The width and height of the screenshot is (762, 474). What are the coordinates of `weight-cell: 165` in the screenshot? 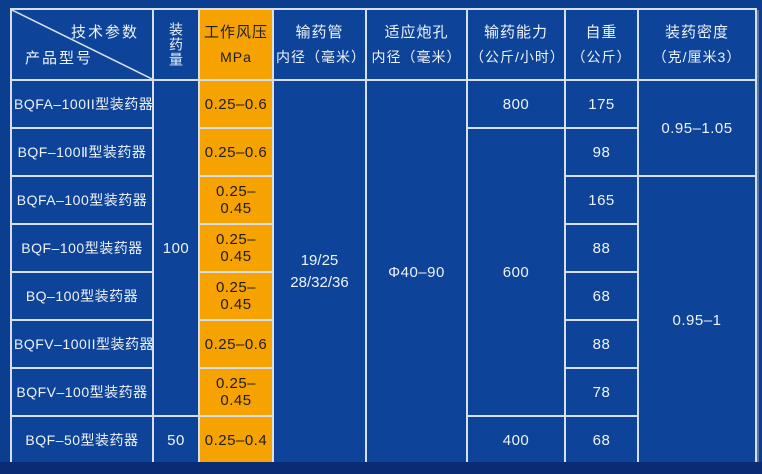 It's located at (601, 200).